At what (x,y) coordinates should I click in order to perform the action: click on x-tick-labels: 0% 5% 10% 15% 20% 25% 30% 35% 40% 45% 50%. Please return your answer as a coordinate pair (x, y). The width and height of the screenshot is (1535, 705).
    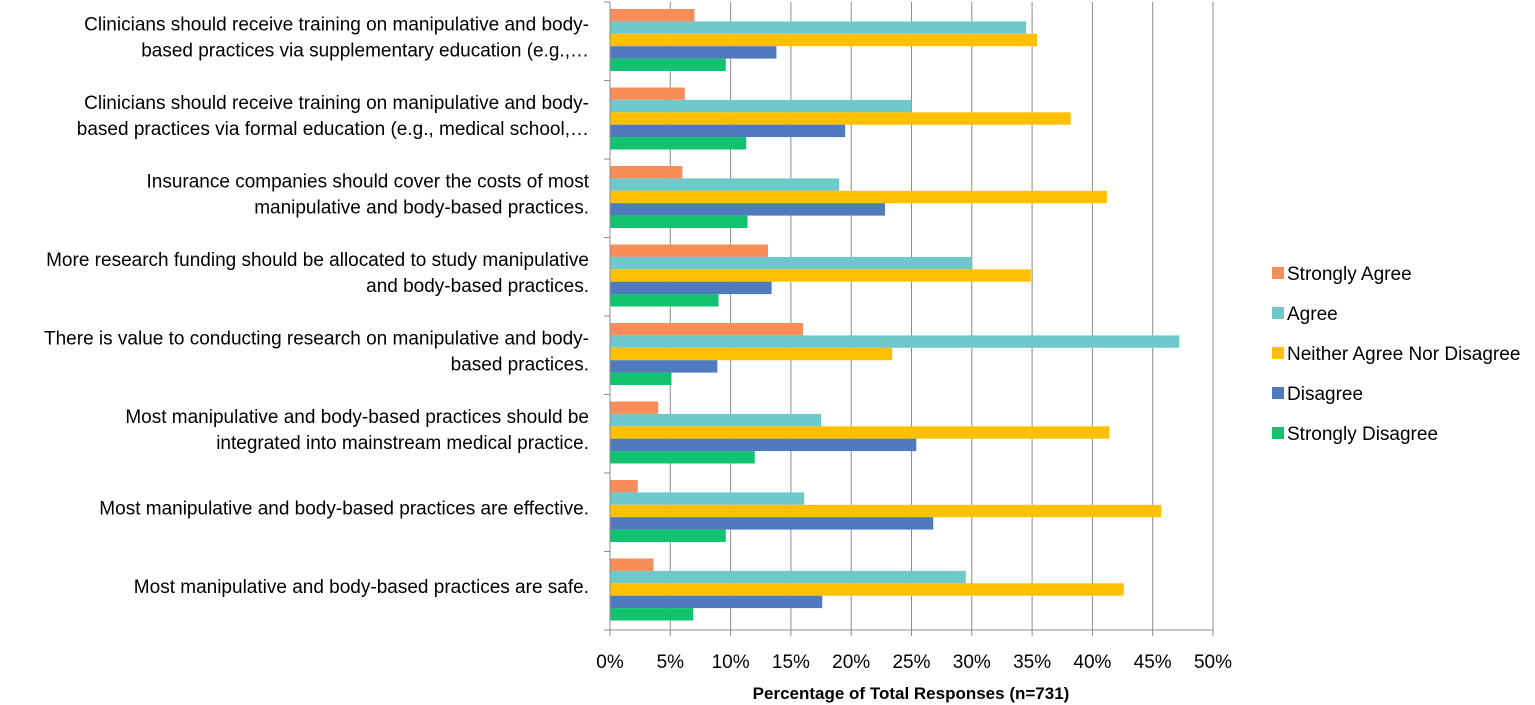
    Looking at the image, I should click on (914, 662).